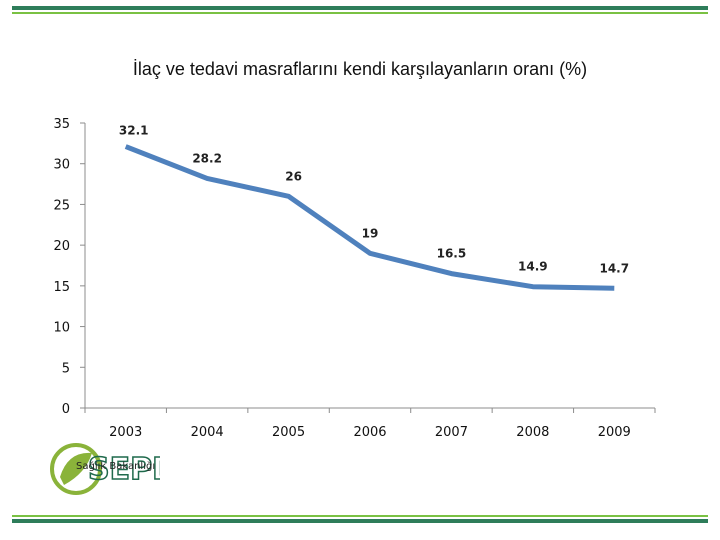 The width and height of the screenshot is (720, 540). What do you see at coordinates (370, 424) in the screenshot?
I see `x-axis-ticks: 2003 2004 2005 2006 2007 2008 2009` at bounding box center [370, 424].